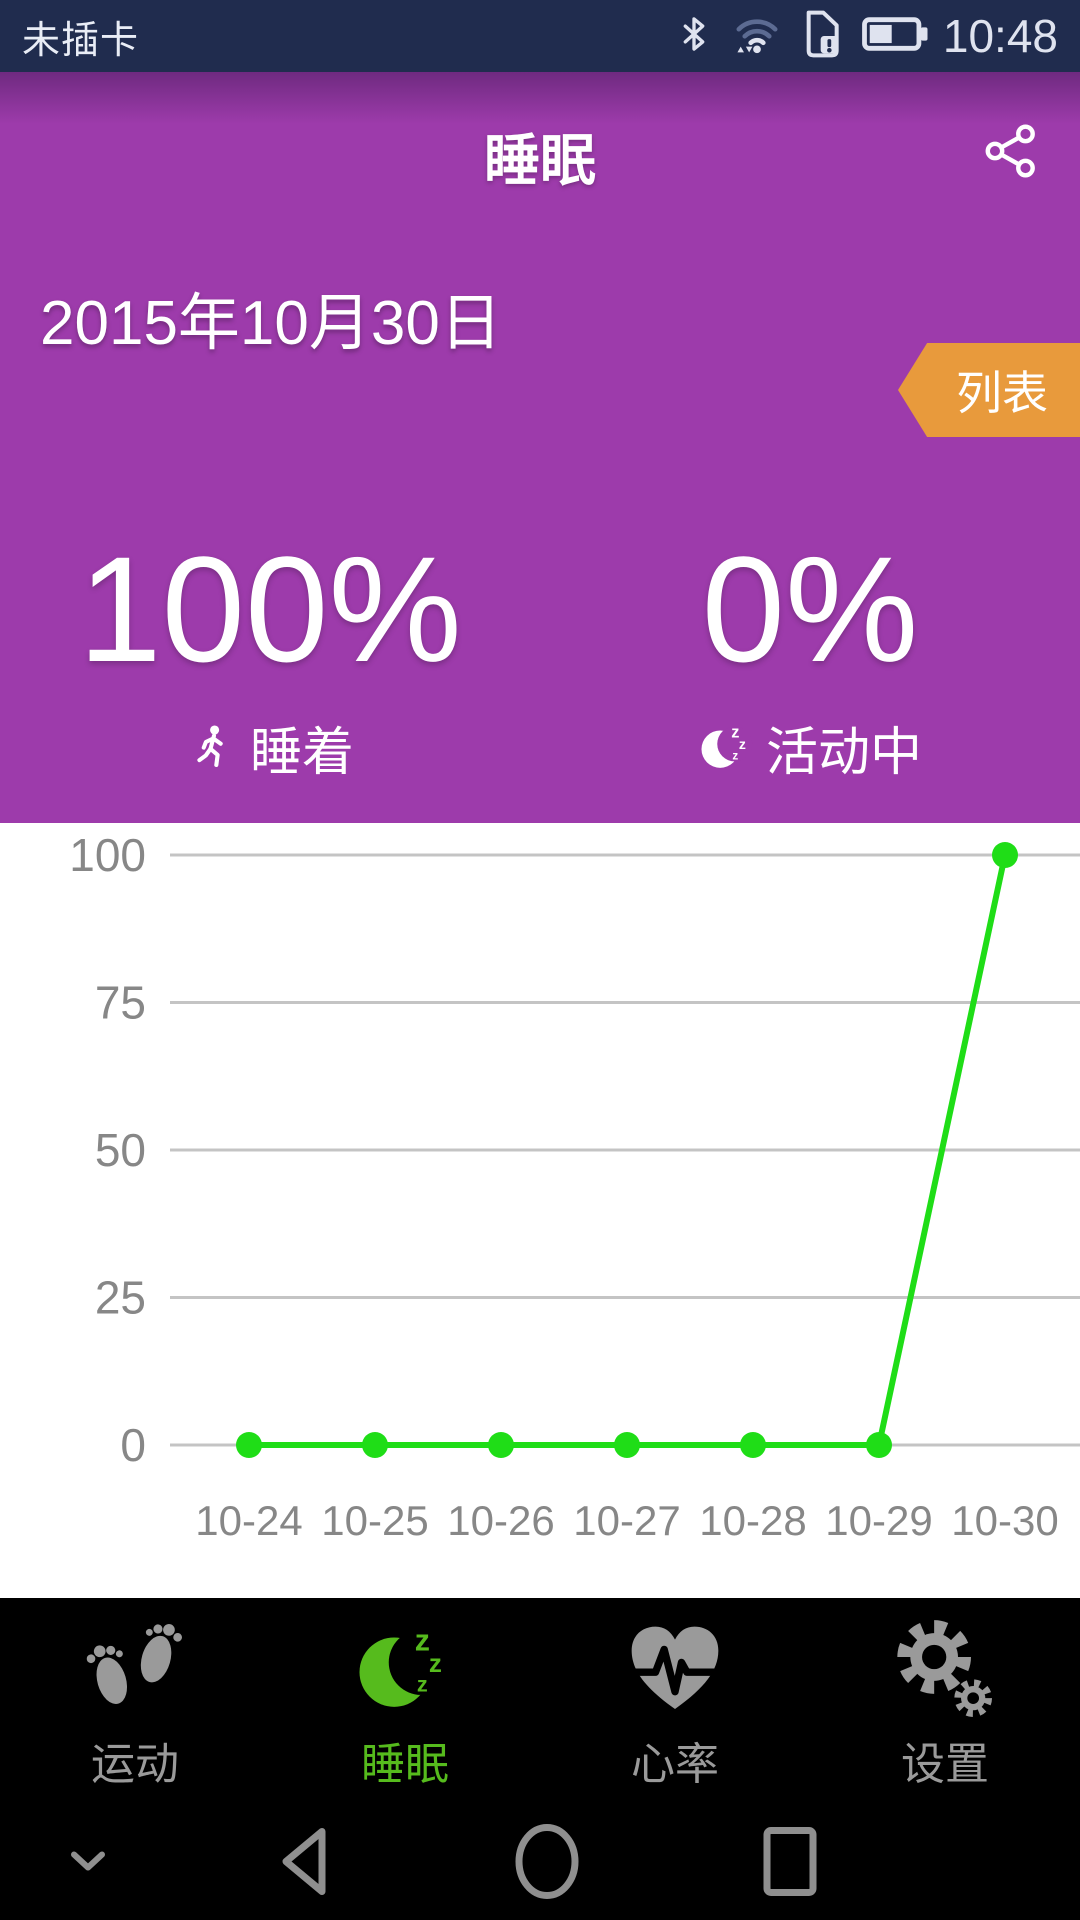 The image size is (1080, 1920). Describe the element at coordinates (1002, 393) in the screenshot. I see `list-view-button-label: 列表` at that location.